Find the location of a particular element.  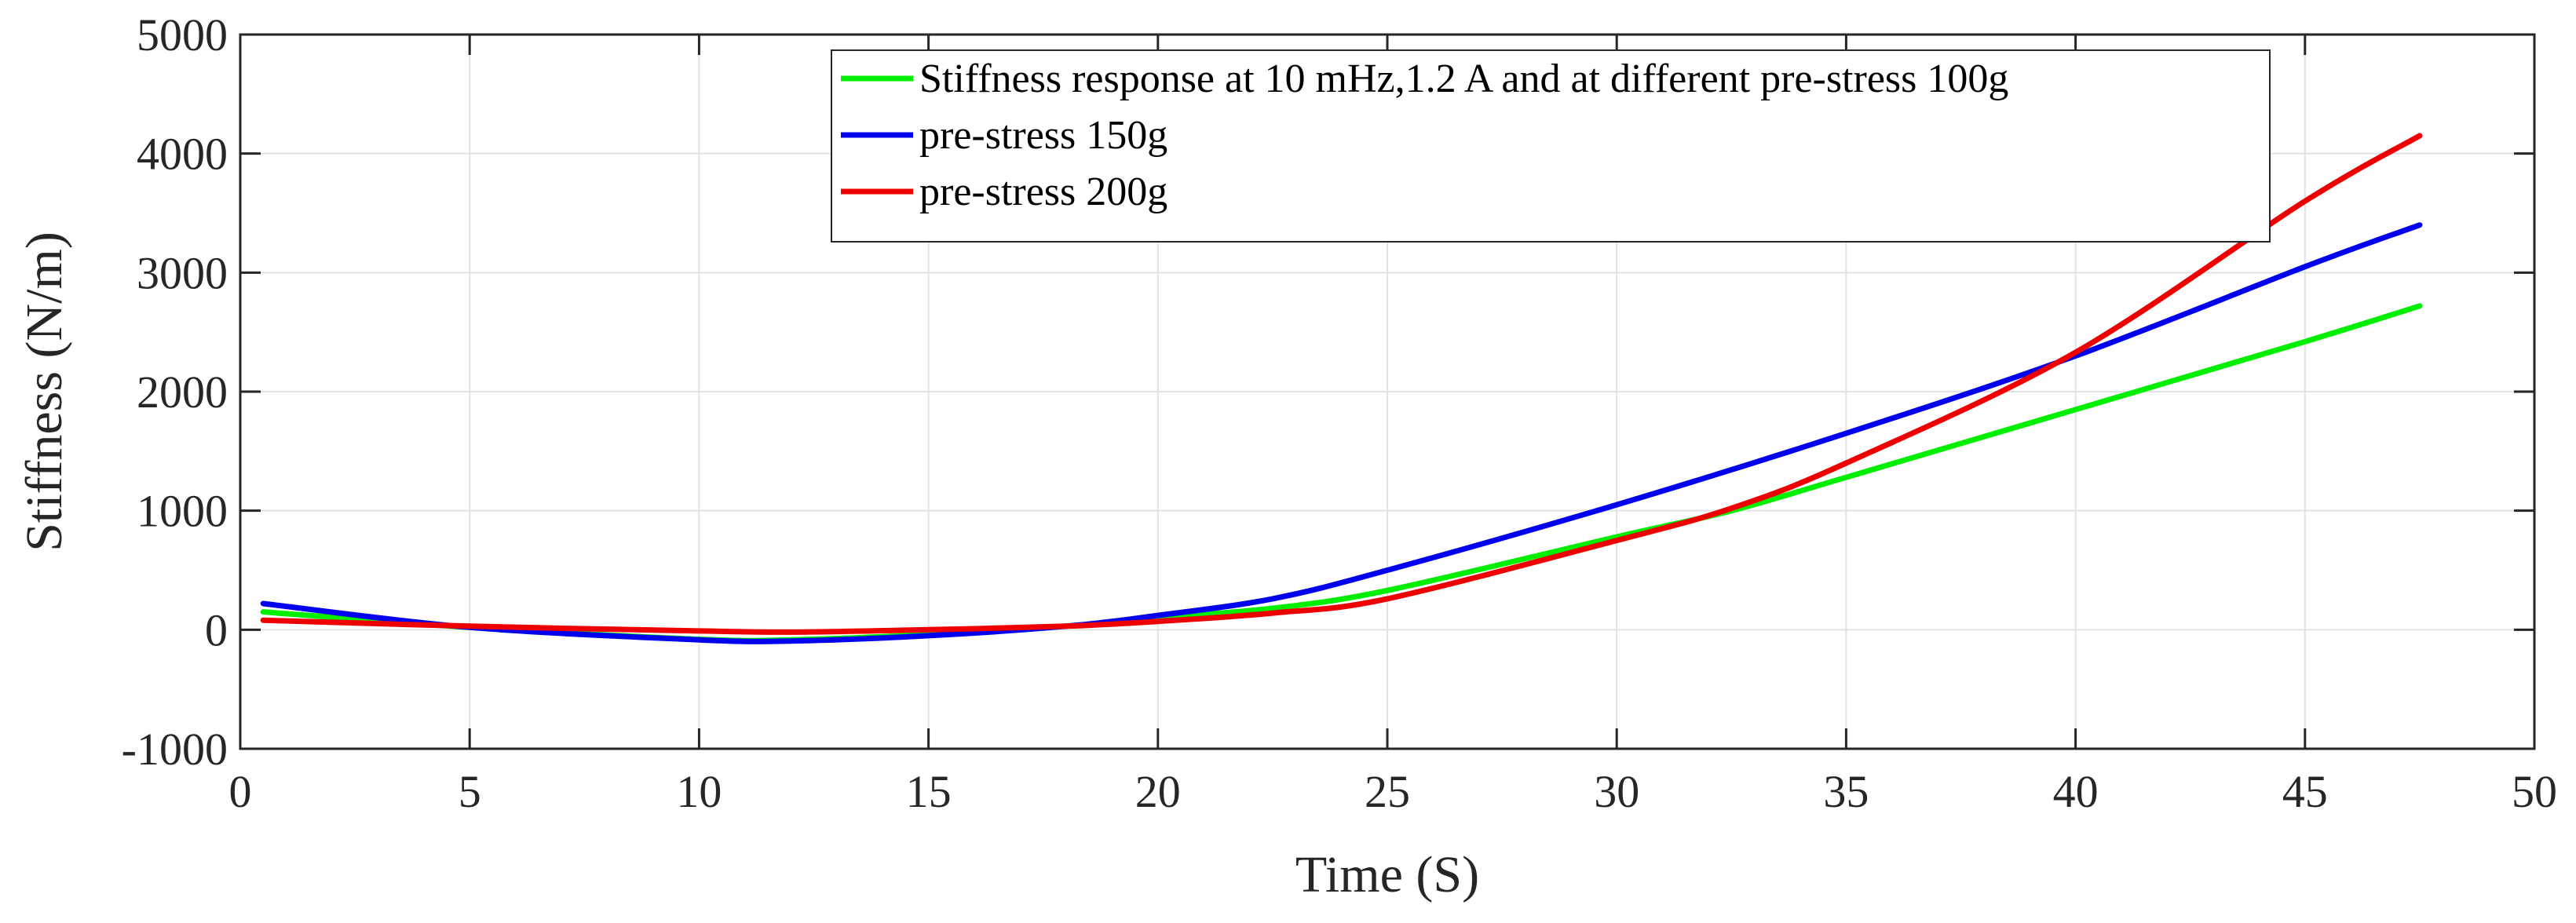

x-tick-label: 50 is located at coordinates (2534, 791).